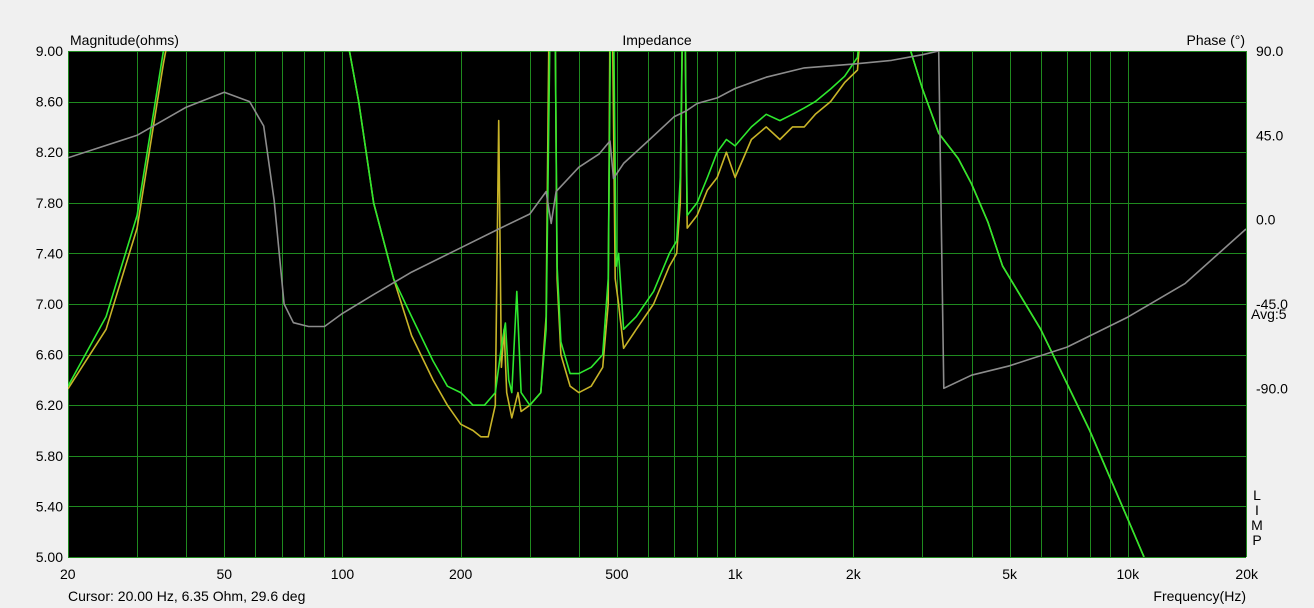 This screenshot has width=1314, height=608. What do you see at coordinates (1010, 574) in the screenshot?
I see `x-tick-label: 5k` at bounding box center [1010, 574].